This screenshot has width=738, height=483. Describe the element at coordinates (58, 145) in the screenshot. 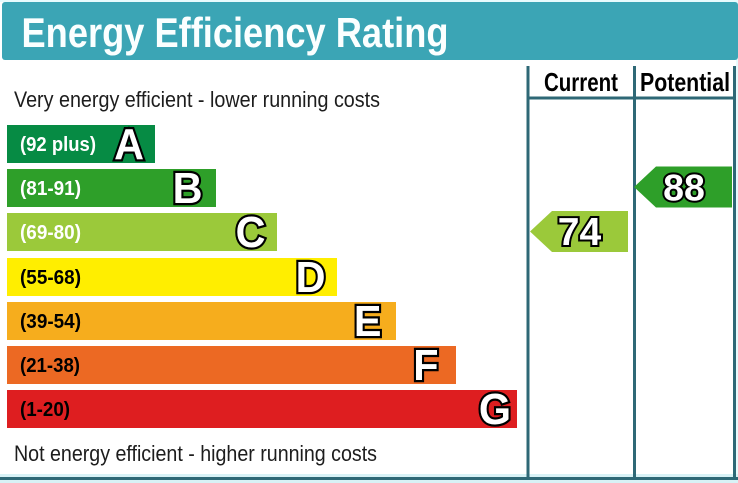

I see `svg-text: (92 plus)` at that location.